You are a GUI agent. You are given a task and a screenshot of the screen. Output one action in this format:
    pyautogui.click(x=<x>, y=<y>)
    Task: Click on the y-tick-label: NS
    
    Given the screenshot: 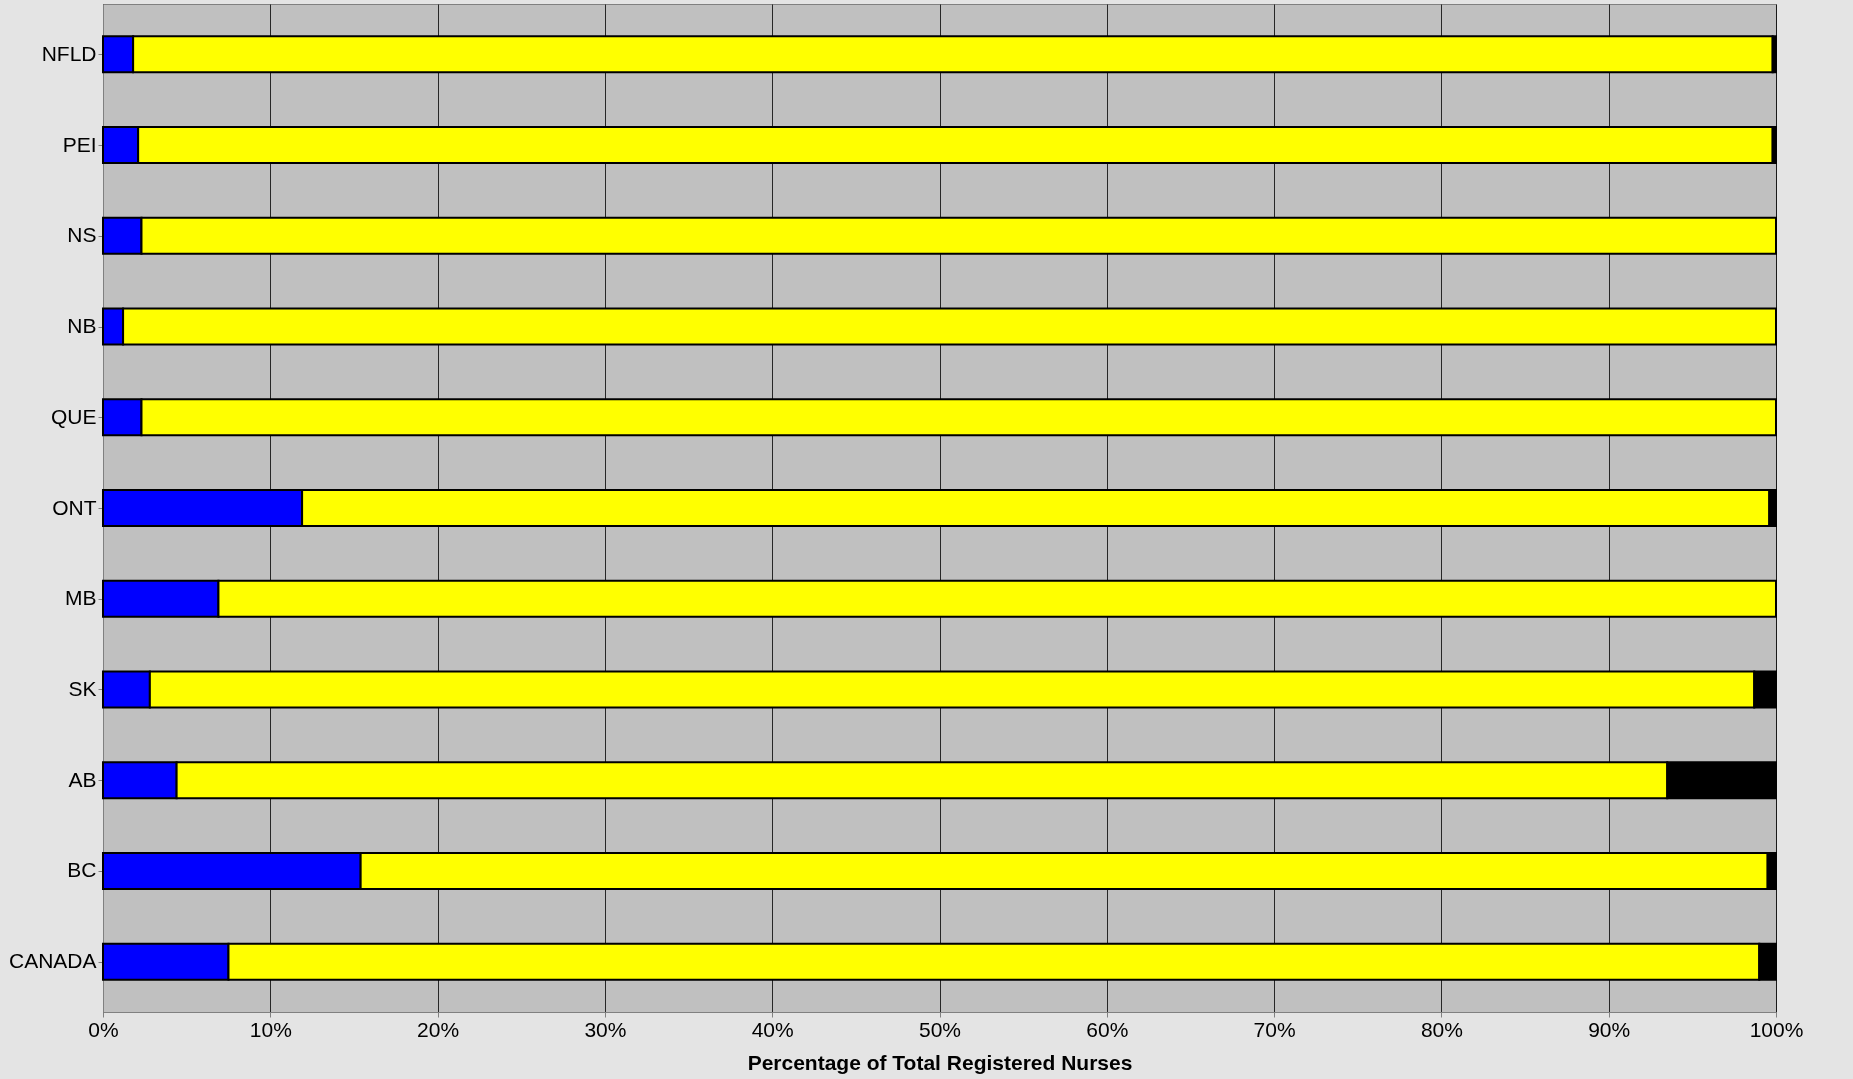 What is the action you would take?
    pyautogui.click(x=82, y=235)
    